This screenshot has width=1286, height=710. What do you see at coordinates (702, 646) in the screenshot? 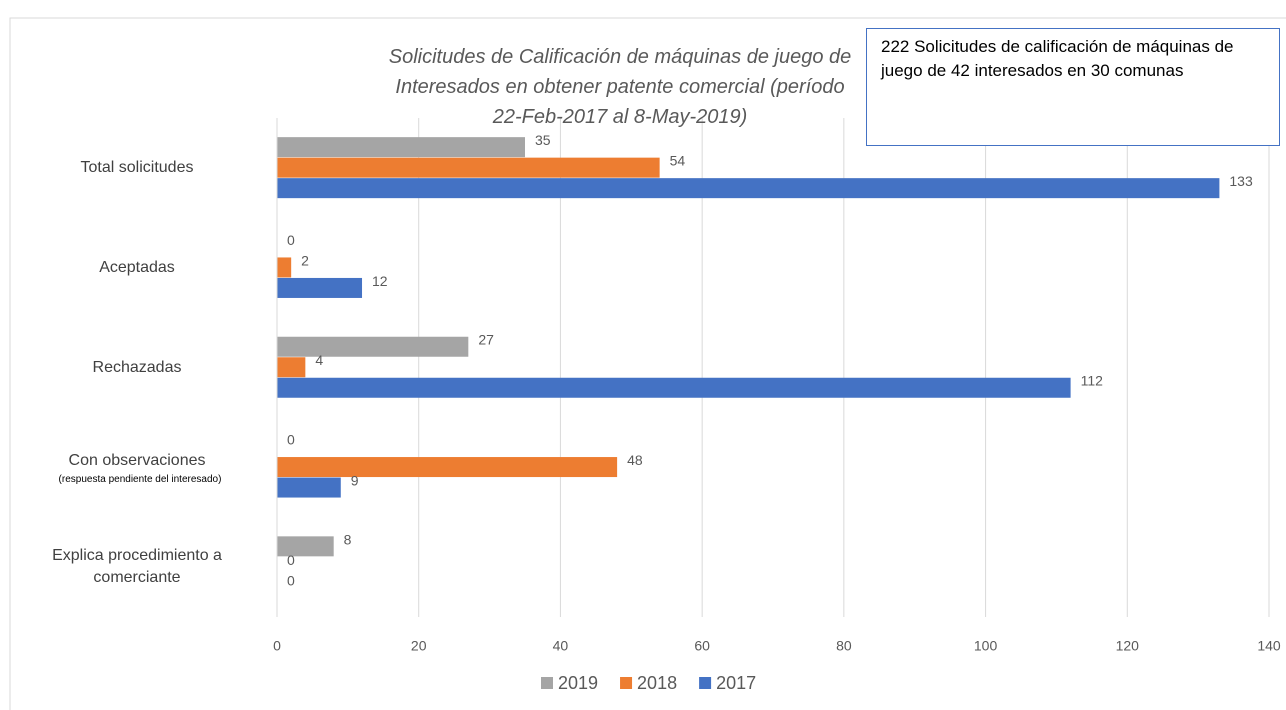
I see `x-tick-label: 60` at bounding box center [702, 646].